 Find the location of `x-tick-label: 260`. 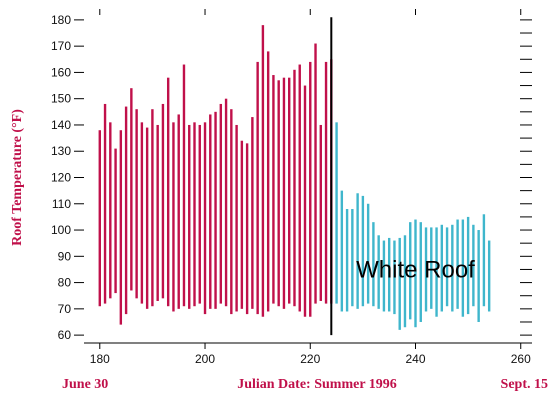

x-tick-label: 260 is located at coordinates (521, 359).